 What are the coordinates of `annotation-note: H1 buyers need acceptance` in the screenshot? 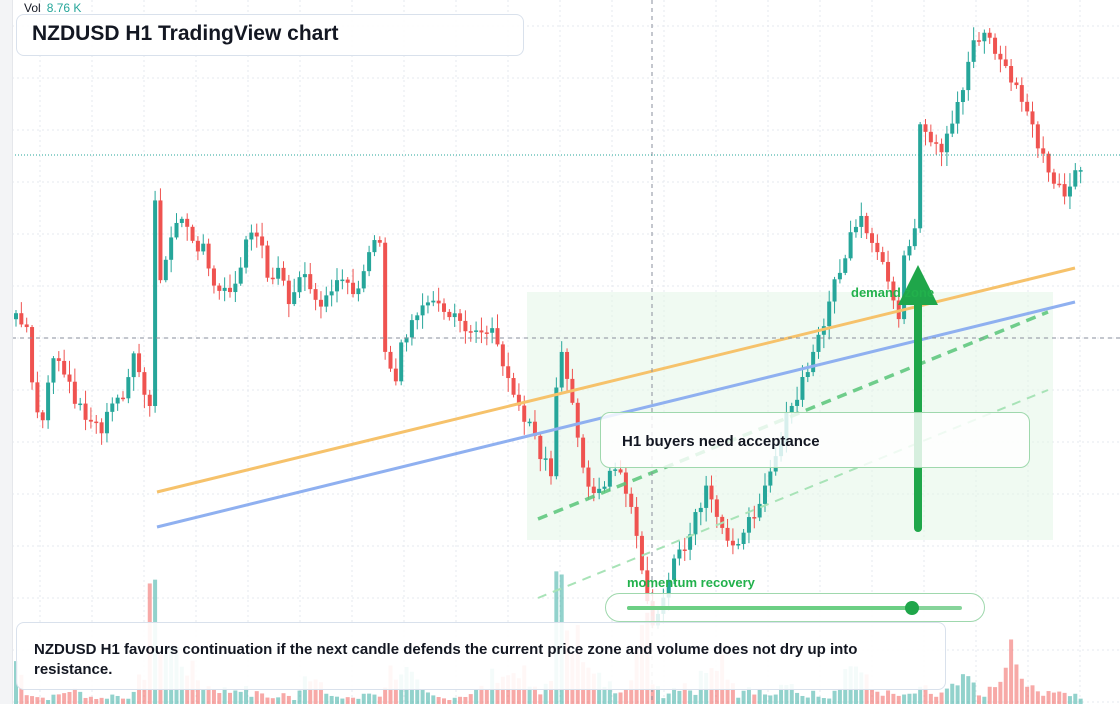 It's located at (815, 440).